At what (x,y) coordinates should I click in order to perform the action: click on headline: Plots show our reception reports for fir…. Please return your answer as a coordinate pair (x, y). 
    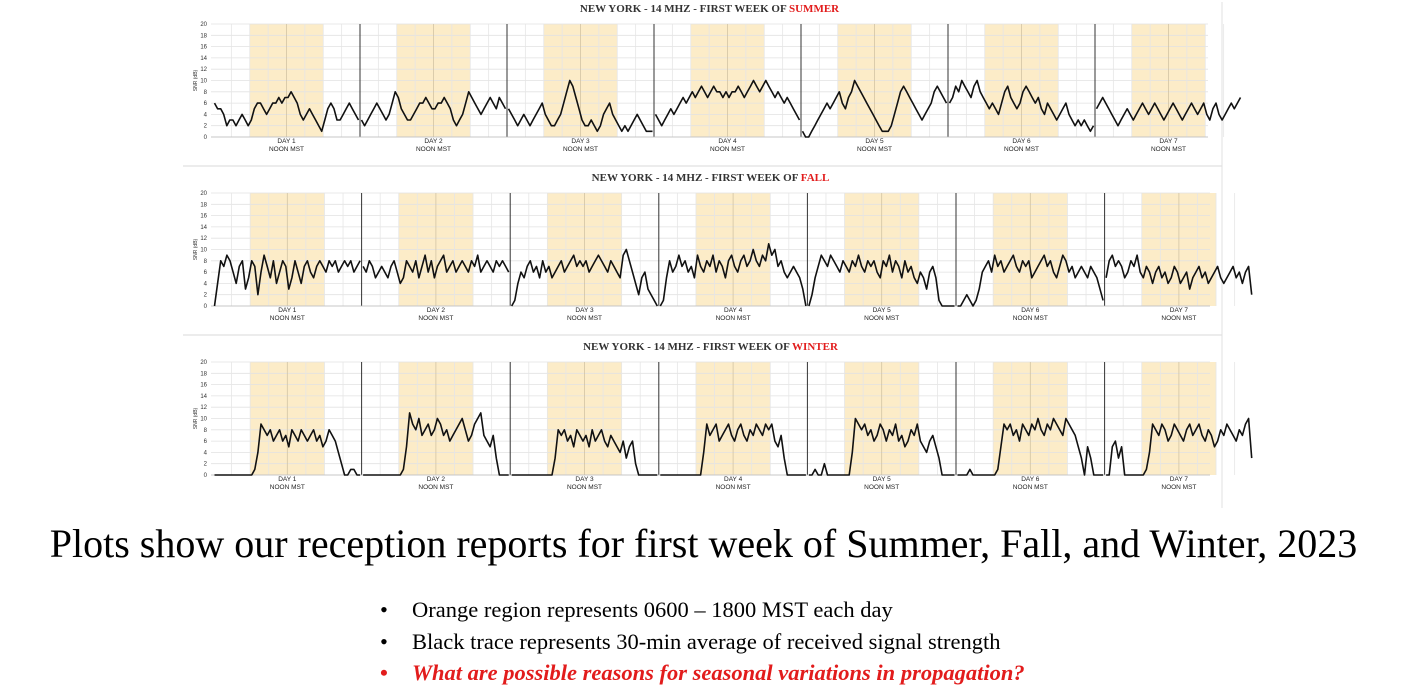
    Looking at the image, I should click on (703, 543).